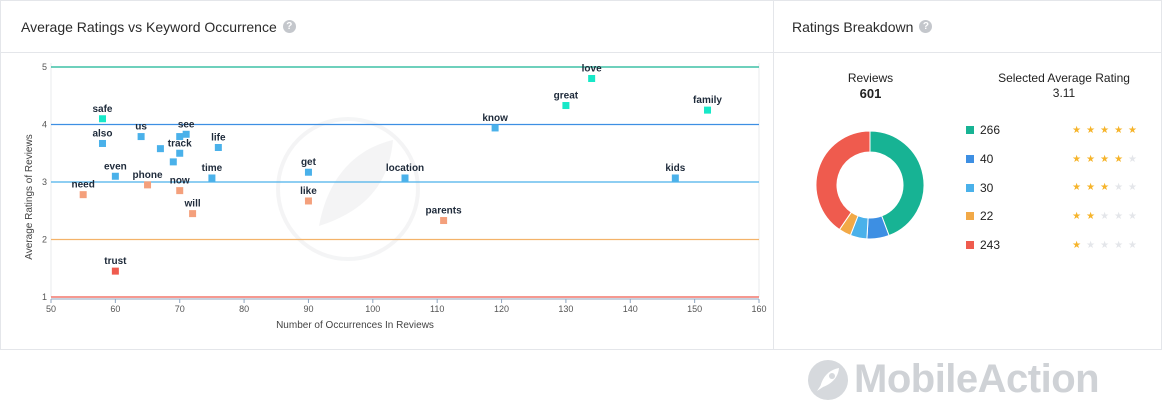 The width and height of the screenshot is (1162, 407). What do you see at coordinates (44, 182) in the screenshot?
I see `y-tick-label: 3` at bounding box center [44, 182].